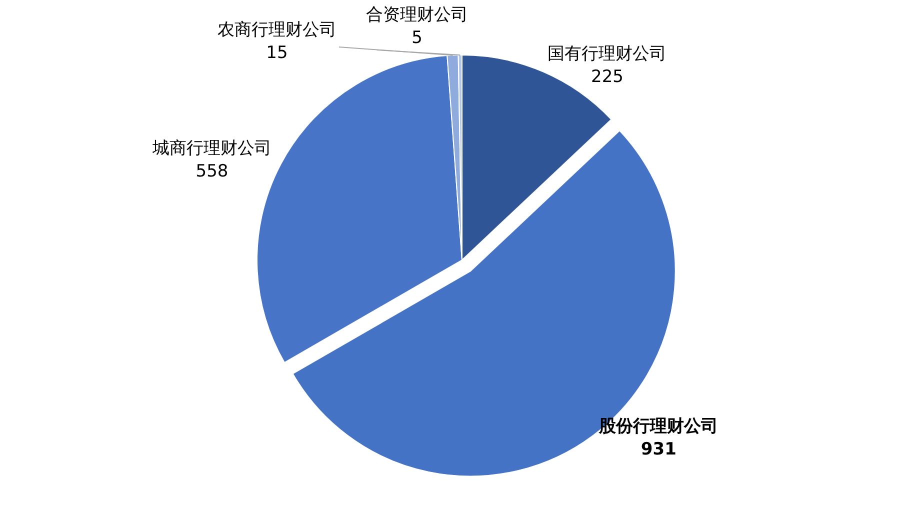 The width and height of the screenshot is (919, 509). I want to click on slice-label: 农商行理财公司, so click(277, 30).